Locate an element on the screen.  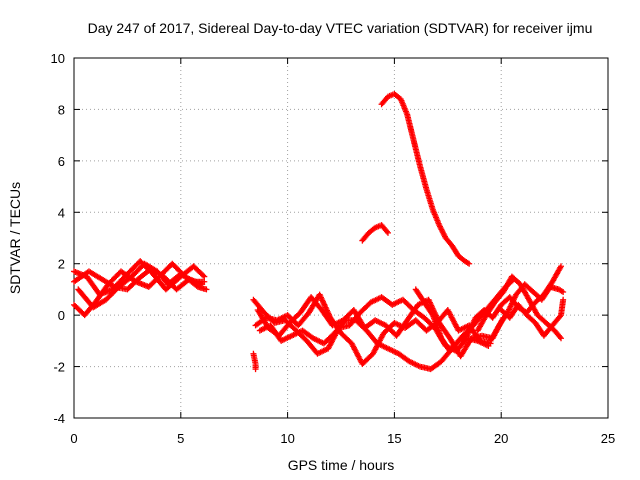
y-tick-label: 4 is located at coordinates (61, 212).